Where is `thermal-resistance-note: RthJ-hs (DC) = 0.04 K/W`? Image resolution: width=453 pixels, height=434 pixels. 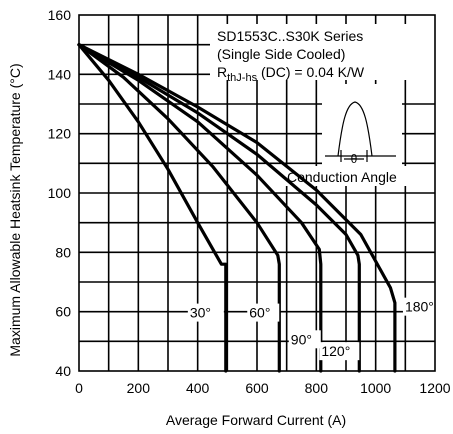
thermal-resistance-note: RthJ-hs (DC) = 0.04 K/W is located at coordinates (291, 74).